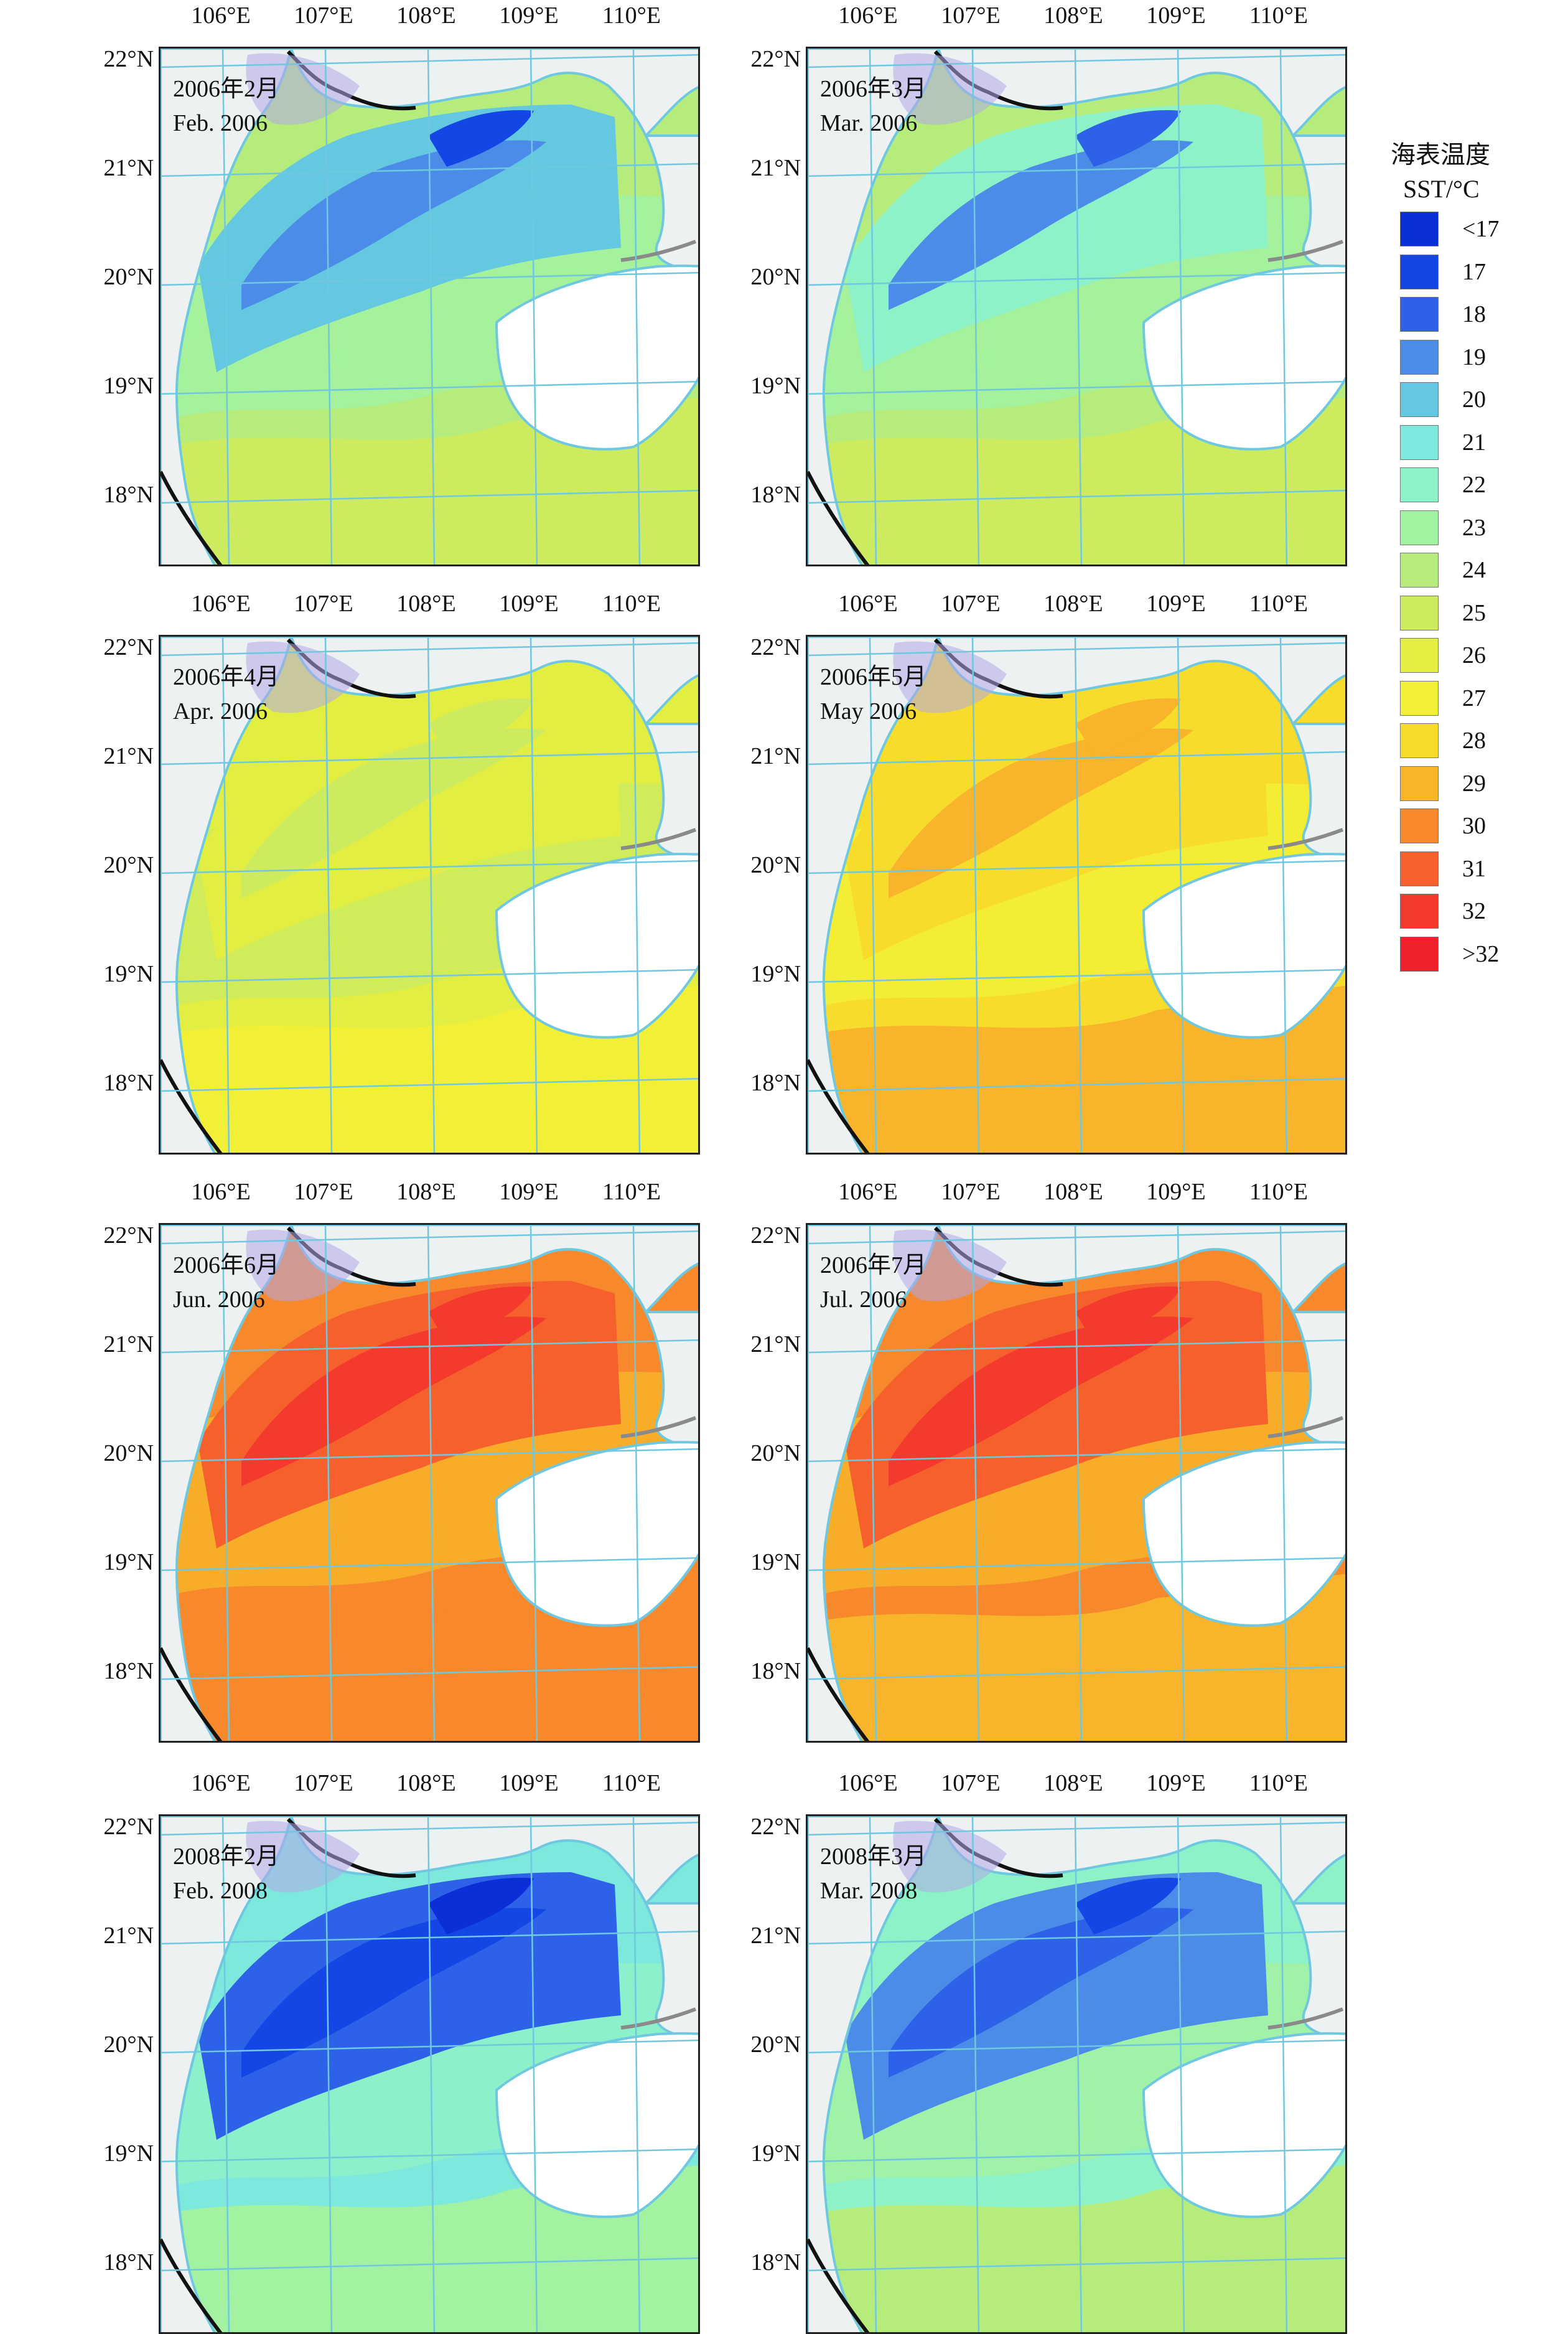 The image size is (1568, 2334). What do you see at coordinates (220, 711) in the screenshot?
I see `date-label-en: Apr. 2006` at bounding box center [220, 711].